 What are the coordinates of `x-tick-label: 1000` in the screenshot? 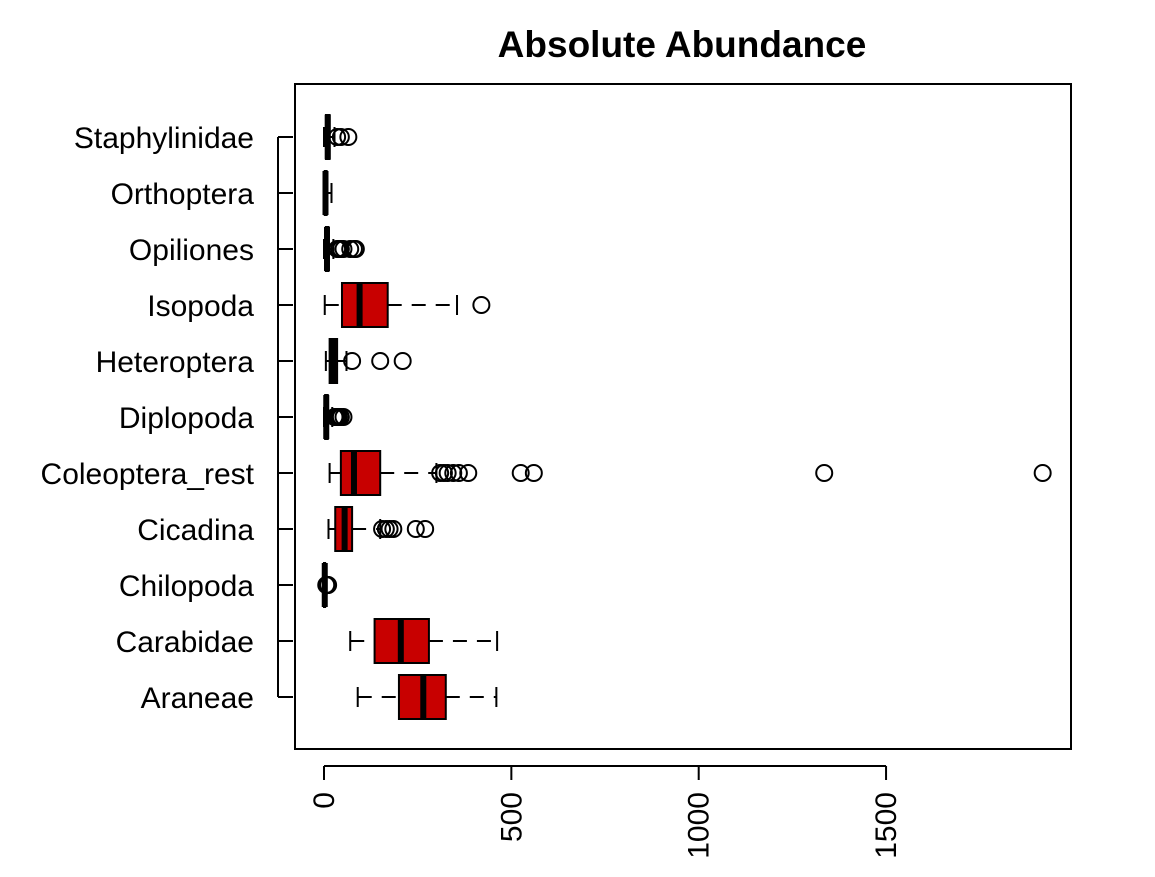 It's located at (699, 825).